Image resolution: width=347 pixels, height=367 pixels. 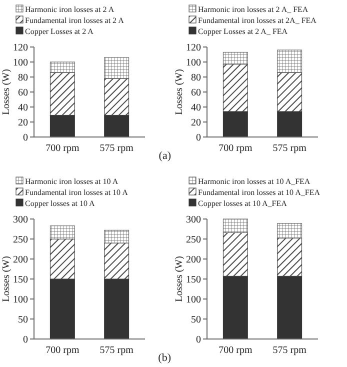 I want to click on legend-label: Fundamental iron losses at 10 A, so click(x=76, y=192).